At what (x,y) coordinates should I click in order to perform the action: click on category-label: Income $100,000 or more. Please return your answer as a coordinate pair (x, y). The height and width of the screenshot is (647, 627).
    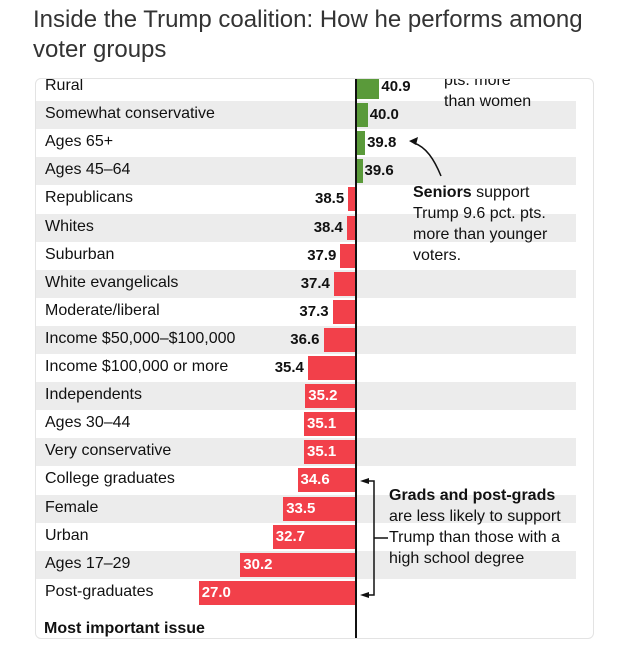
    Looking at the image, I should click on (137, 366).